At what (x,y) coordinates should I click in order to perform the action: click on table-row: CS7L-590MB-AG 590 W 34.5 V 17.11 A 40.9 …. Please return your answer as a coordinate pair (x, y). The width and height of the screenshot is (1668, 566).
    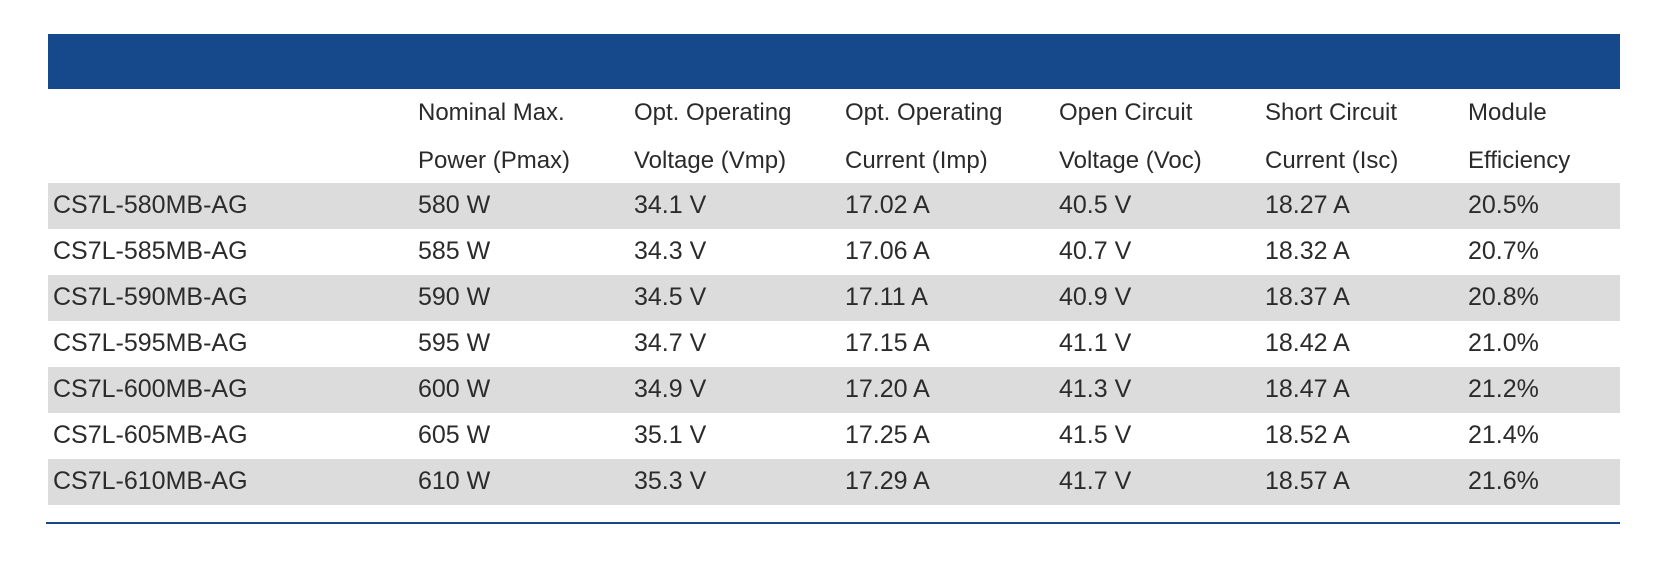
    Looking at the image, I should click on (834, 298).